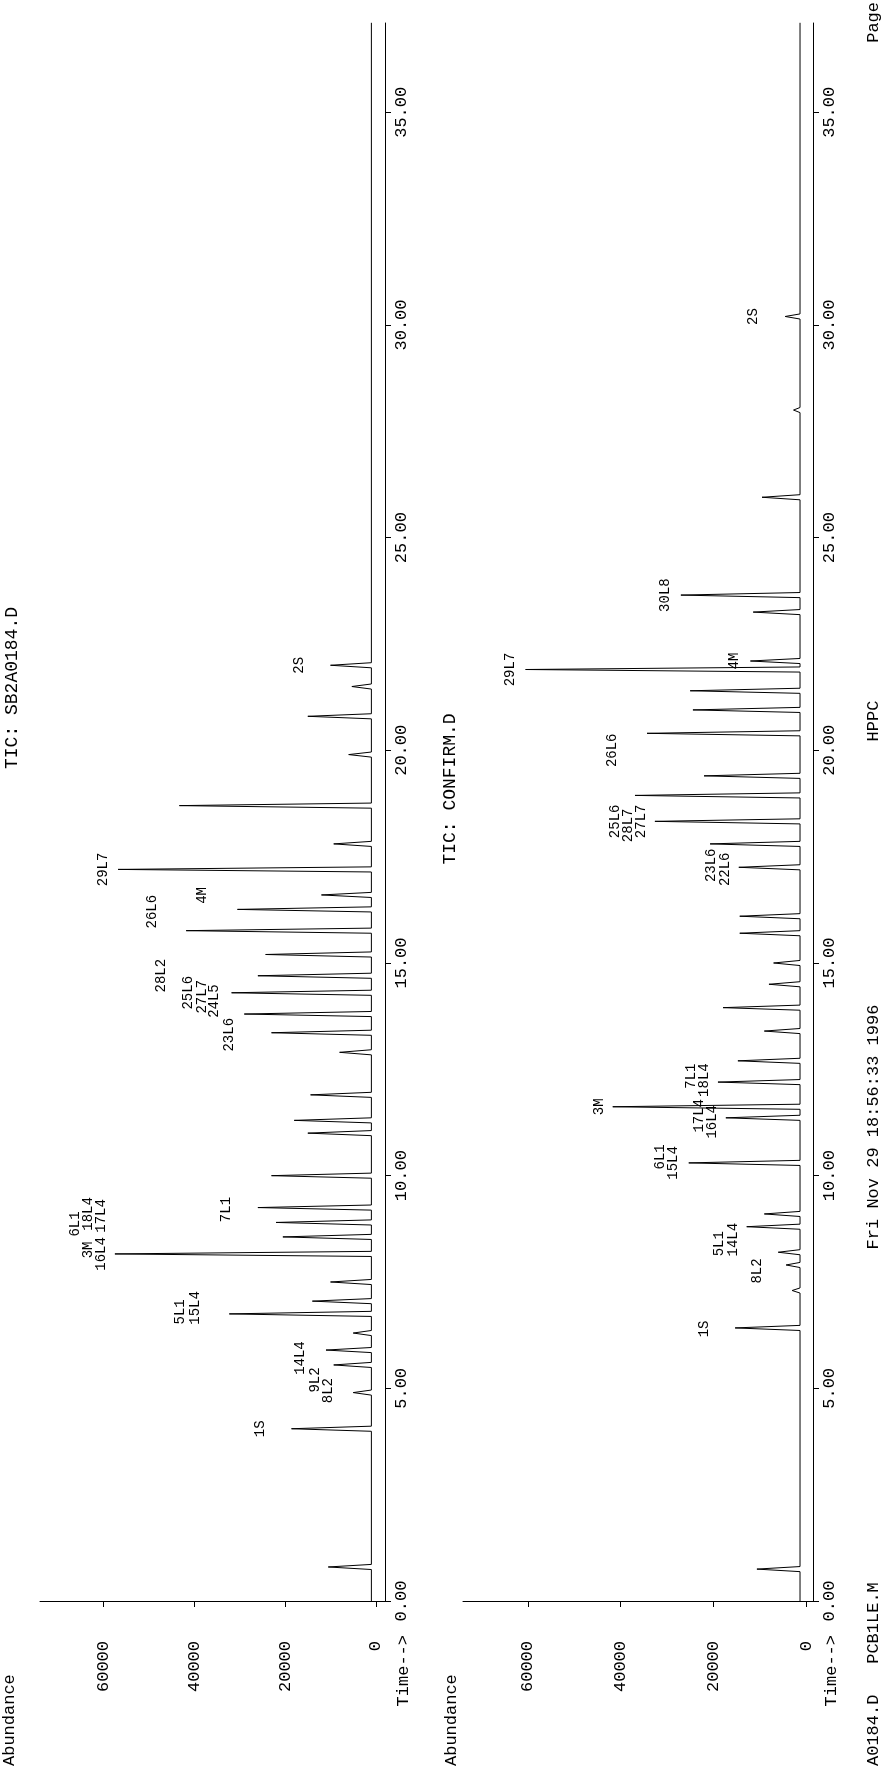 The image size is (887, 1768). Describe the element at coordinates (873, 1623) in the screenshot. I see `text: PCB1LE.M` at that location.